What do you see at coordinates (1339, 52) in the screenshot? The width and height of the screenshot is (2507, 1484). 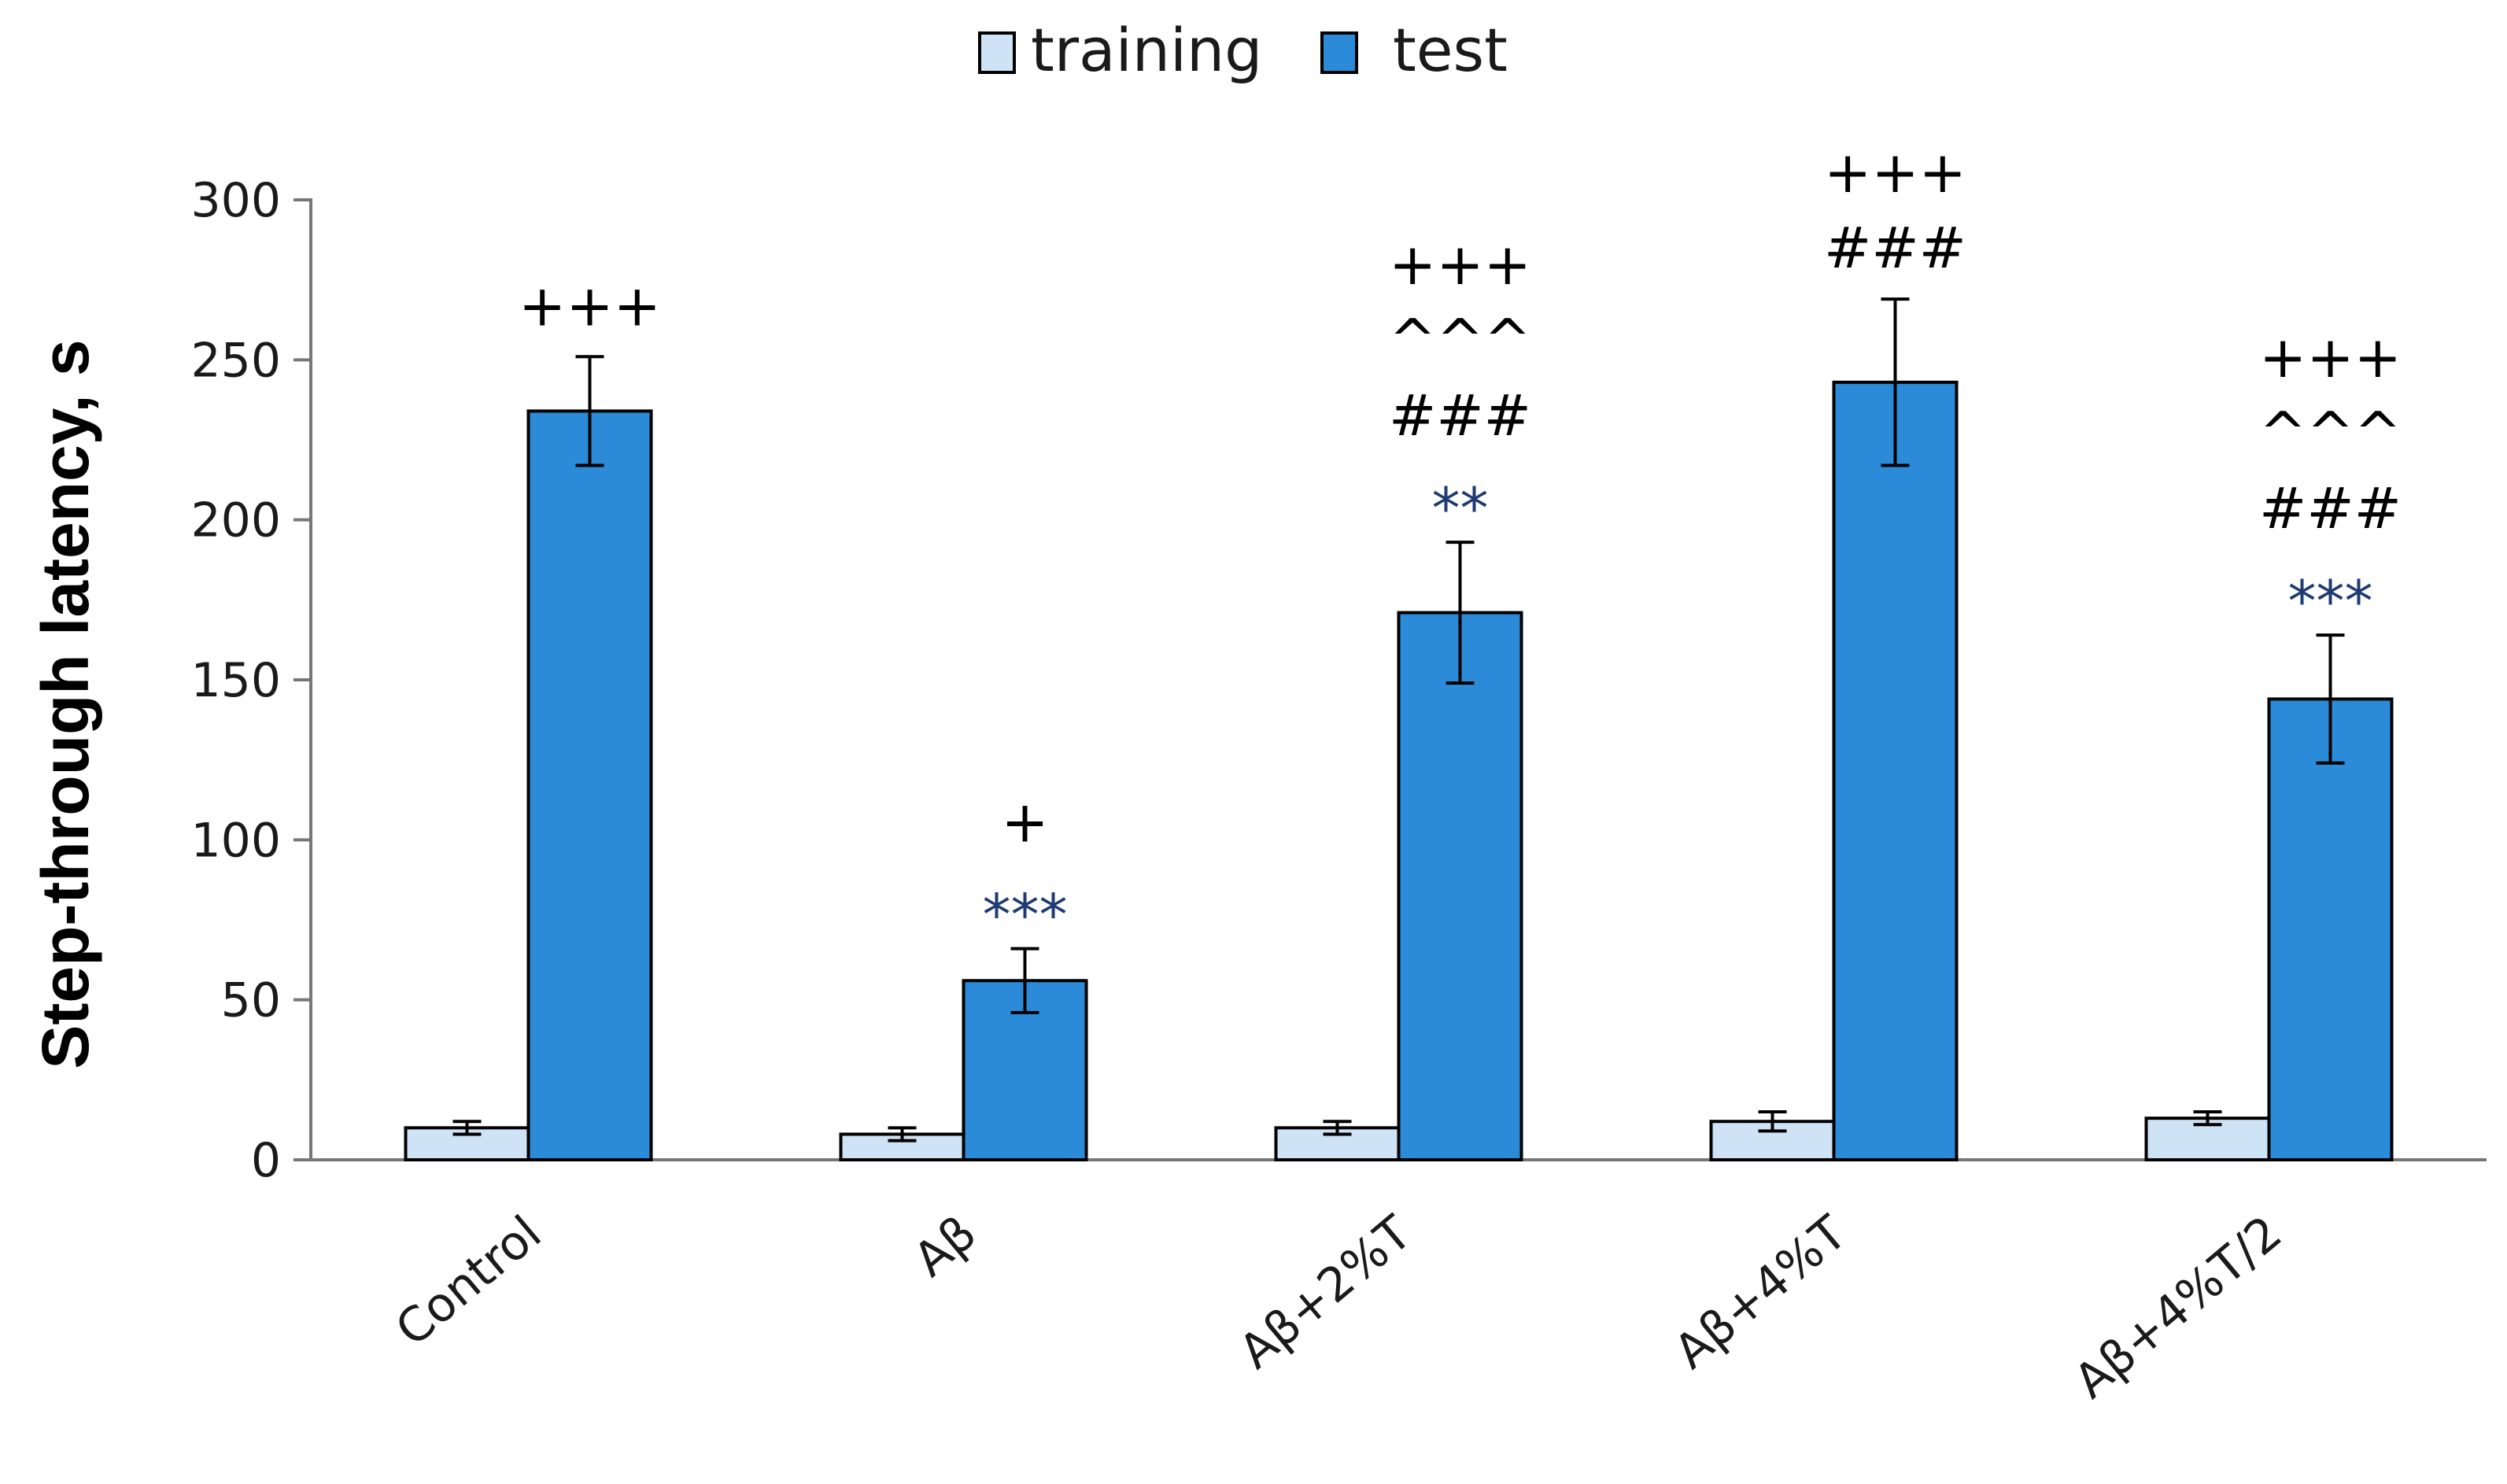 I see `legend-swatch-test` at bounding box center [1339, 52].